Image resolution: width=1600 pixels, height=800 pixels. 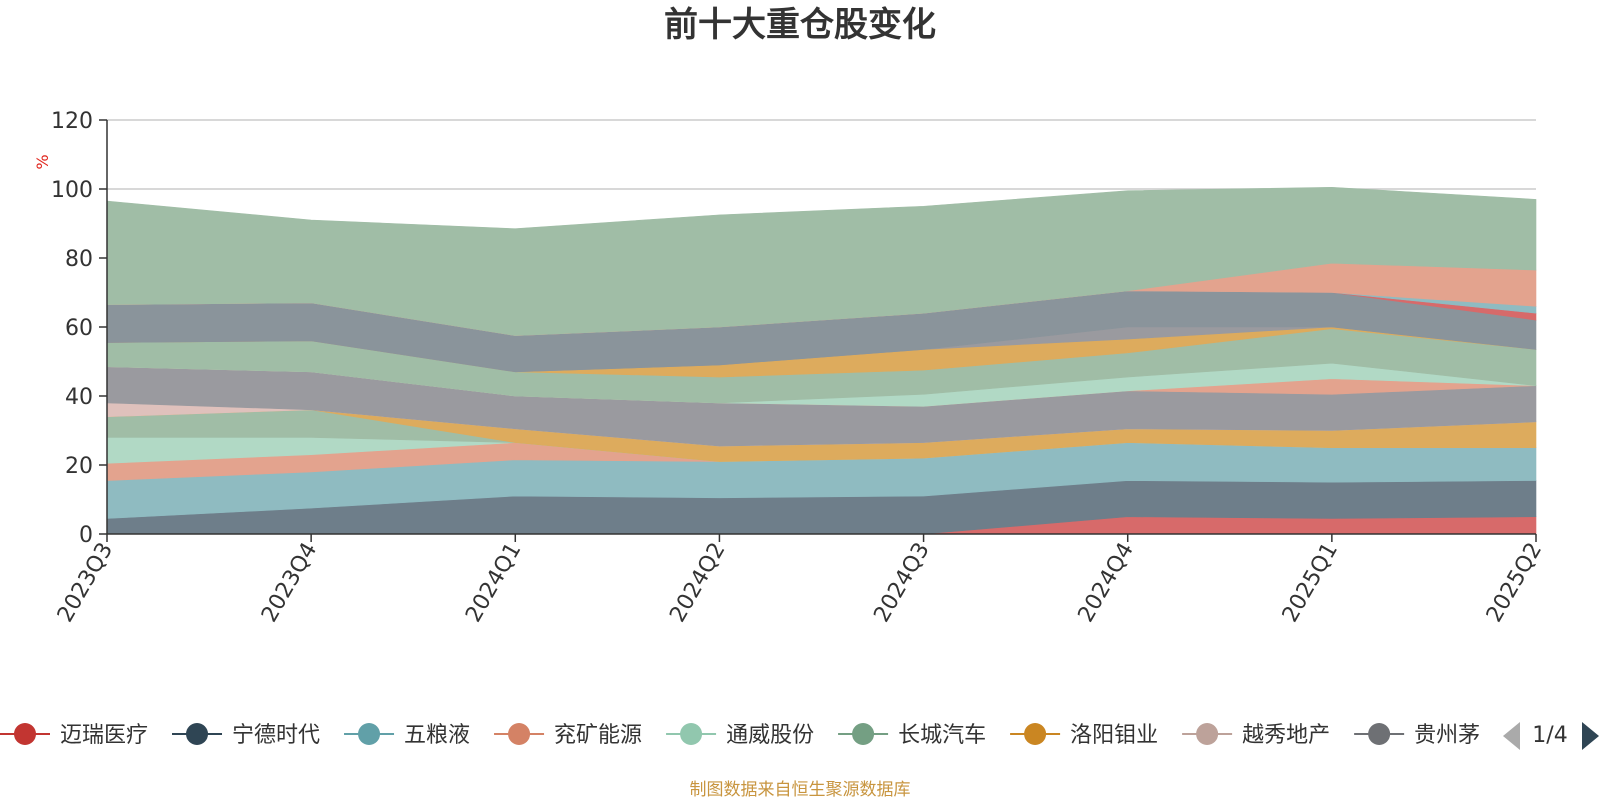 I want to click on legend-item: 迈瑞医疗, so click(x=74, y=735).